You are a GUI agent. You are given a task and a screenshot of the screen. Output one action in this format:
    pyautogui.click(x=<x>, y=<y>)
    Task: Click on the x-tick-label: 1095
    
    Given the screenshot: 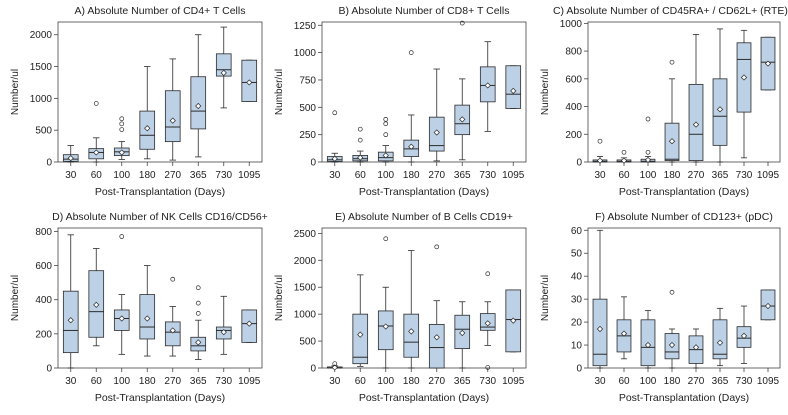 What is the action you would take?
    pyautogui.click(x=249, y=381)
    